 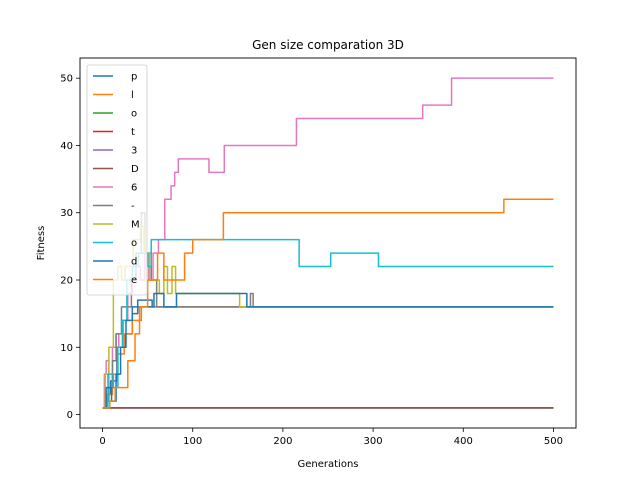 I want to click on legend-label-9: o, so click(x=134, y=243).